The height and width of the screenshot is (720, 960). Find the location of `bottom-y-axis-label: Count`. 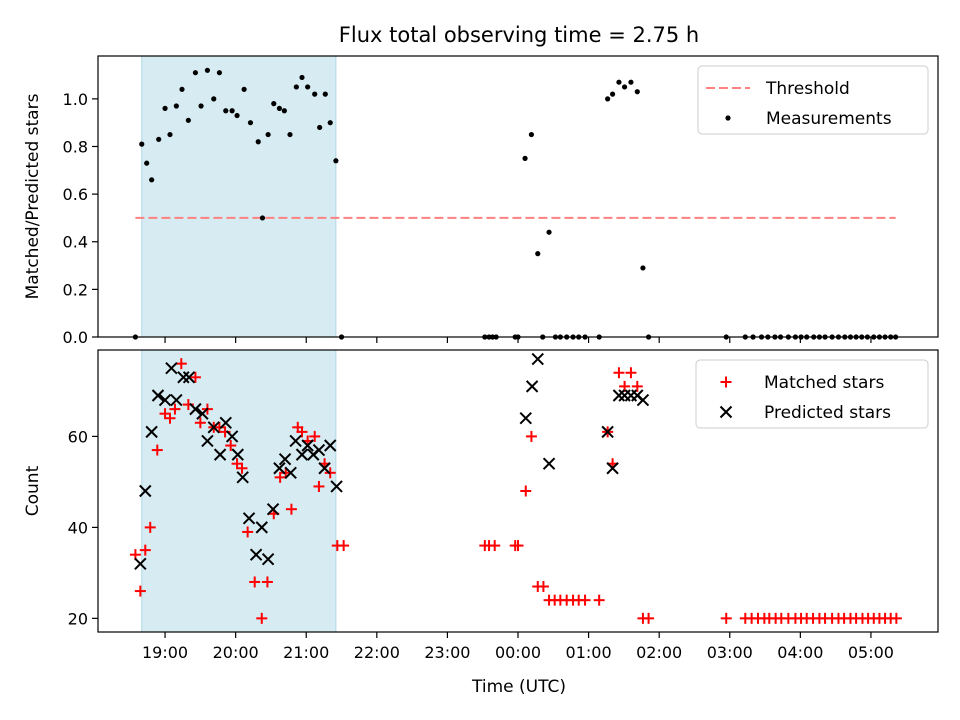

bottom-y-axis-label: Count is located at coordinates (33, 490).